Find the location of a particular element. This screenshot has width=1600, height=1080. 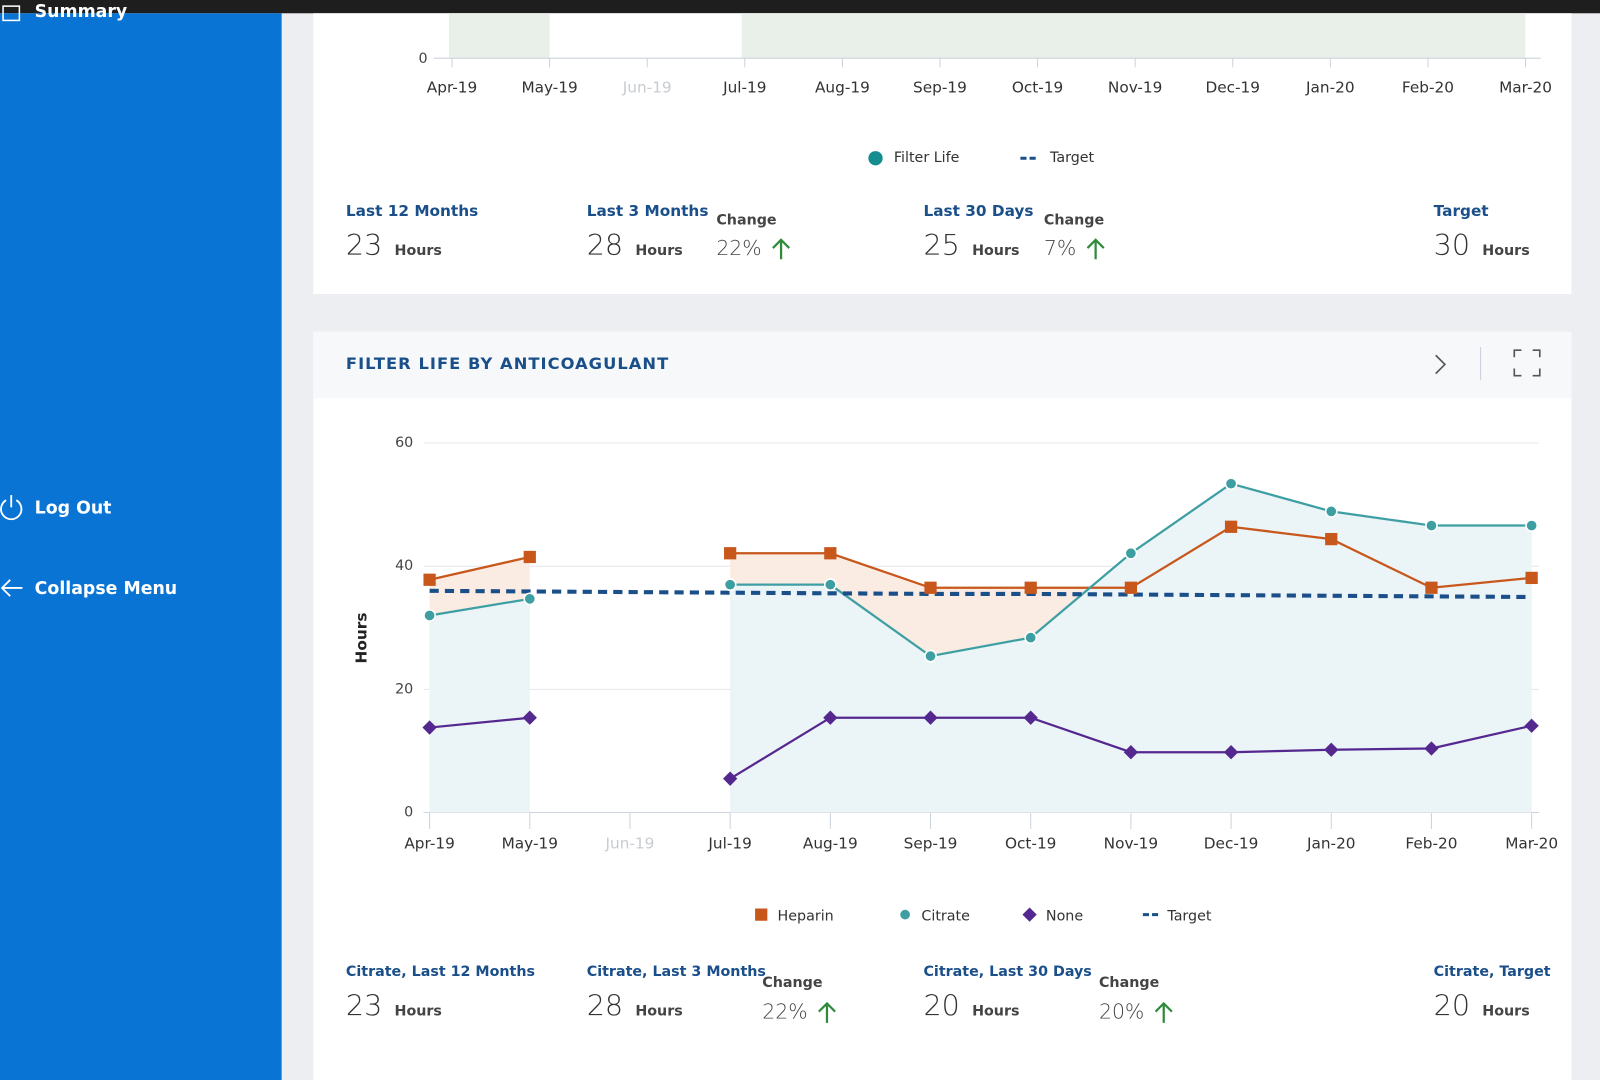

next-button is located at coordinates (1441, 364).